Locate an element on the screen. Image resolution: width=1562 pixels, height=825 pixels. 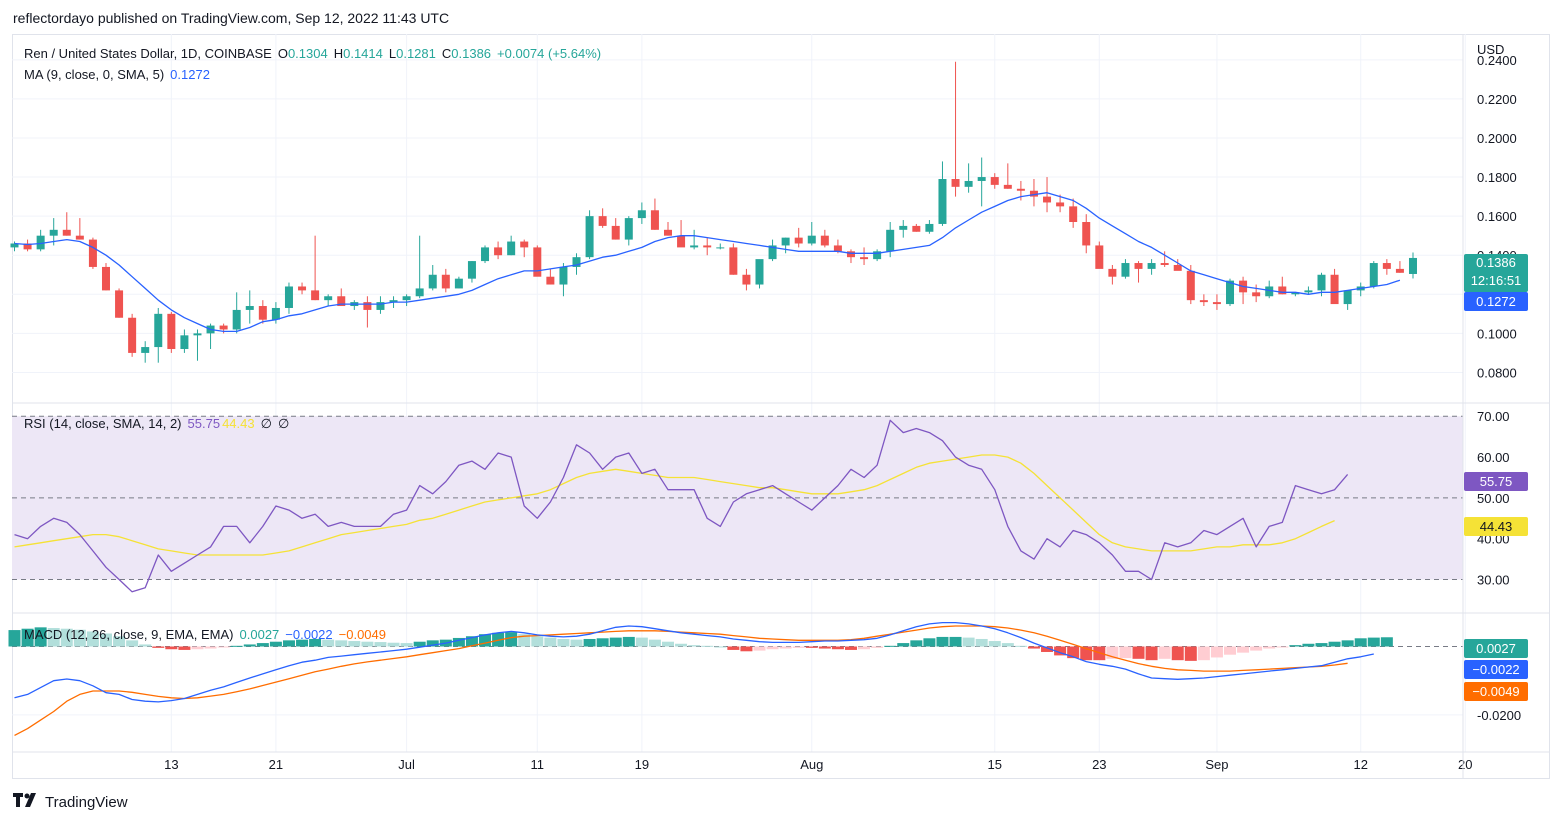
time-axis-tick-label: 13 is located at coordinates (171, 764).